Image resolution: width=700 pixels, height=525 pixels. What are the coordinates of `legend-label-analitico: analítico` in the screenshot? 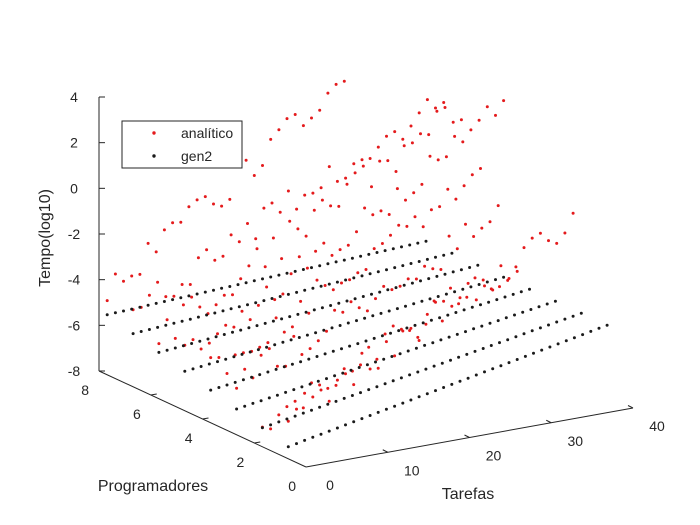 It's located at (207, 133).